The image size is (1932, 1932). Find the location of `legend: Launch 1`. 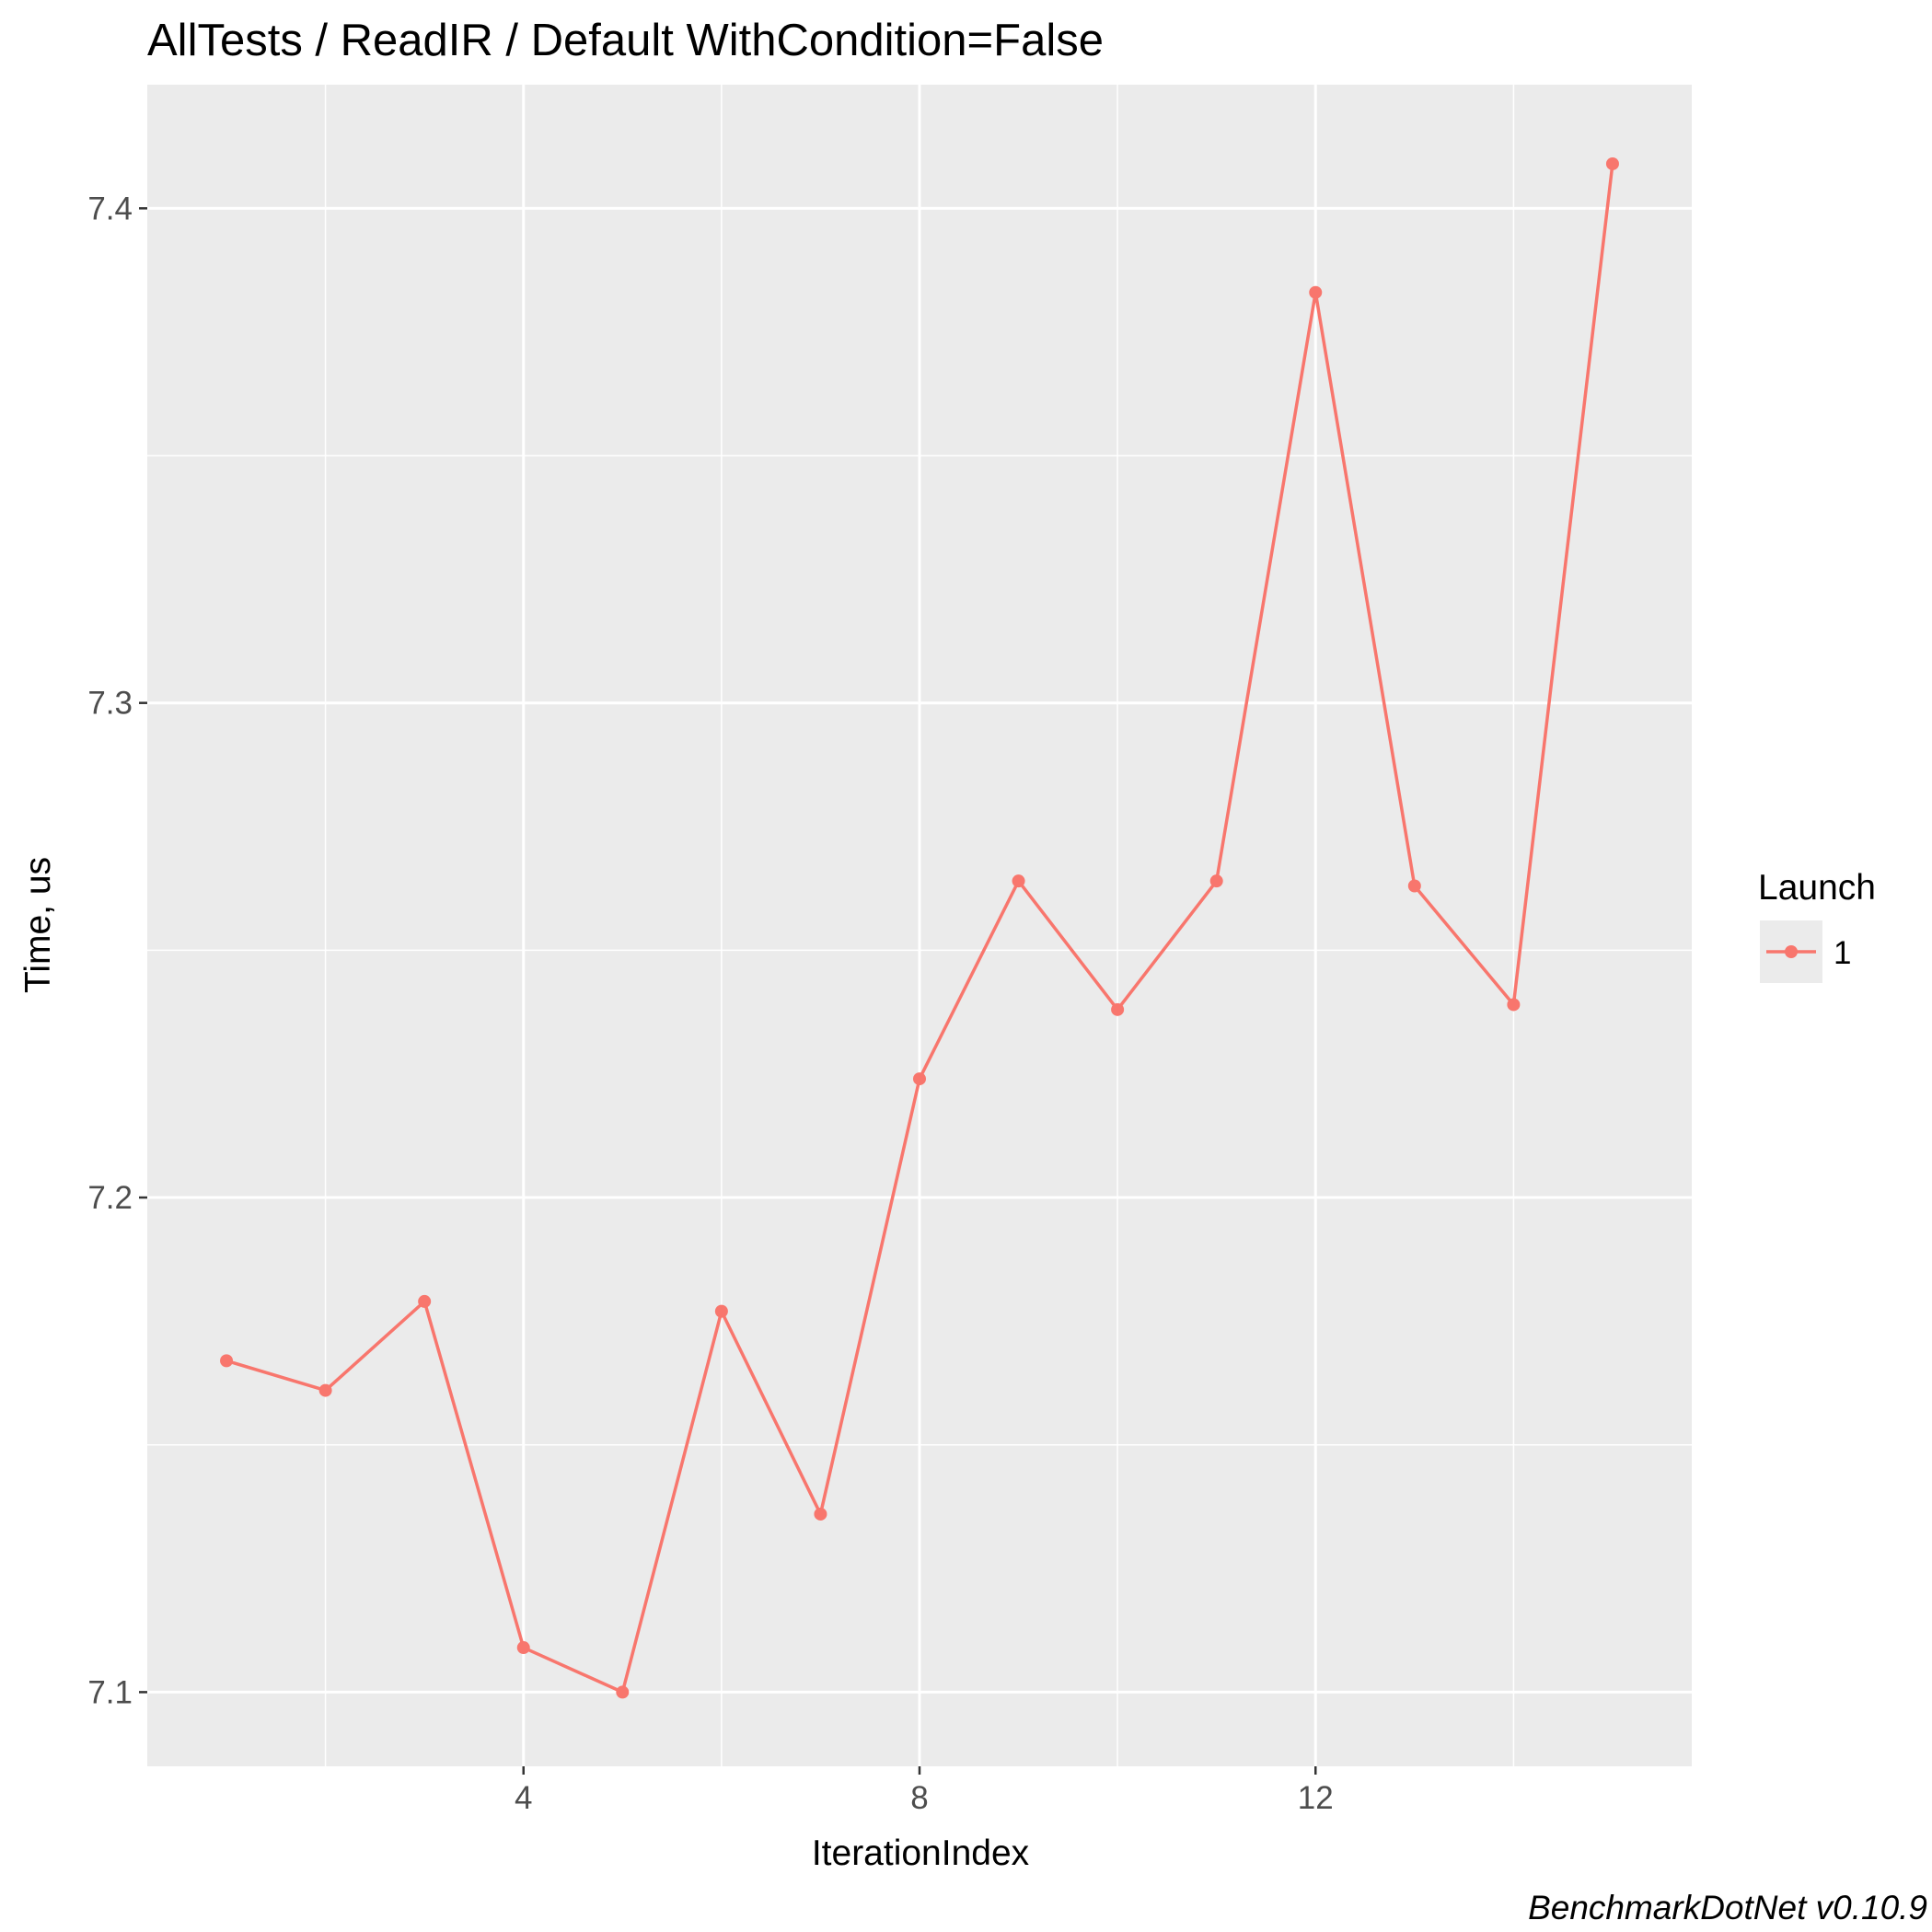

legend: Launch 1 is located at coordinates (1817, 926).